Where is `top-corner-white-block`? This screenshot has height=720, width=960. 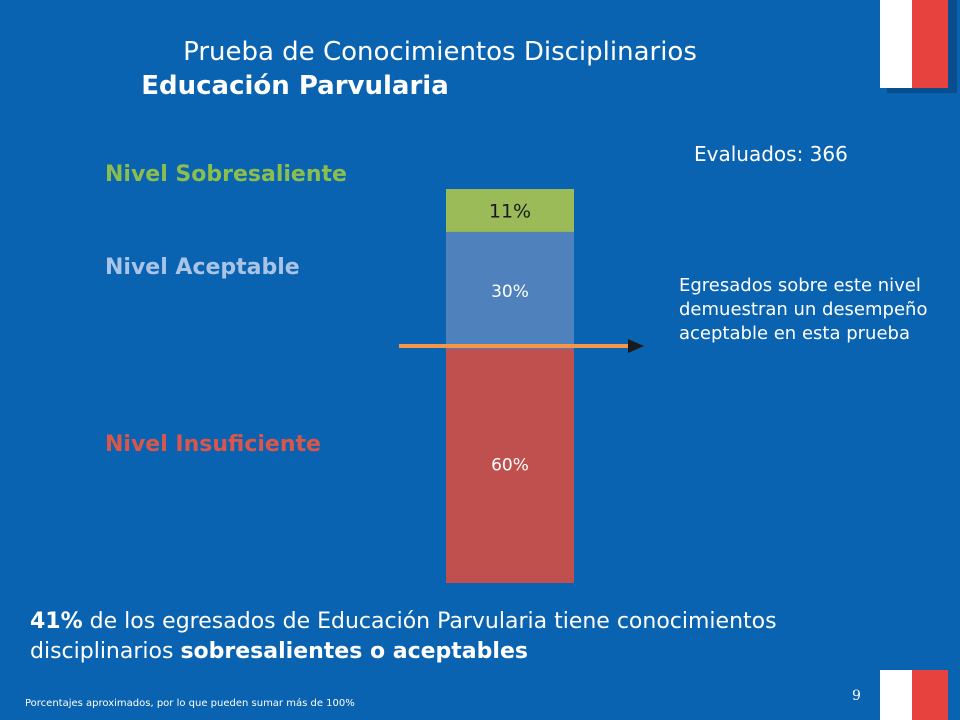
top-corner-white-block is located at coordinates (896, 44).